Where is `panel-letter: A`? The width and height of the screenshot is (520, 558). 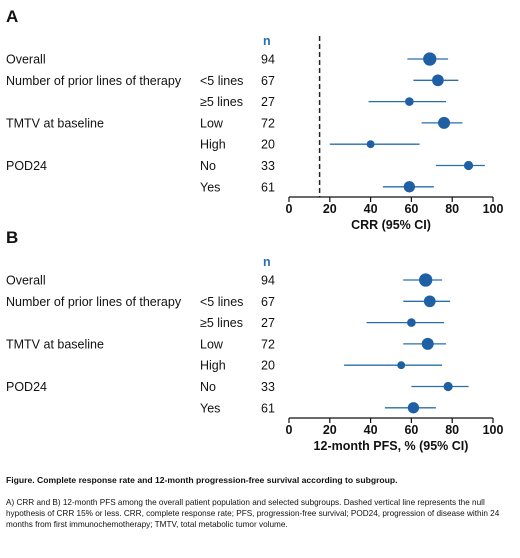
panel-letter: A is located at coordinates (12, 16).